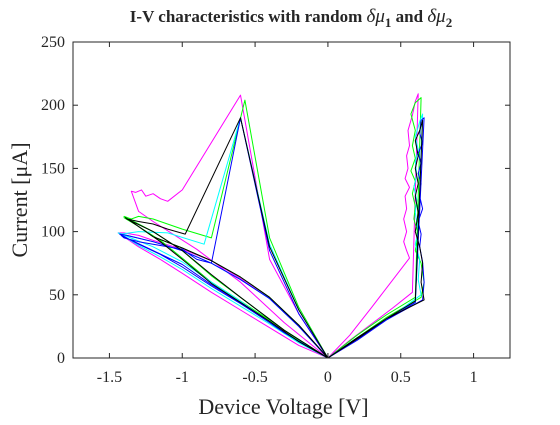 This screenshot has width=560, height=425. I want to click on title-subscript-2: 2, so click(449, 22).